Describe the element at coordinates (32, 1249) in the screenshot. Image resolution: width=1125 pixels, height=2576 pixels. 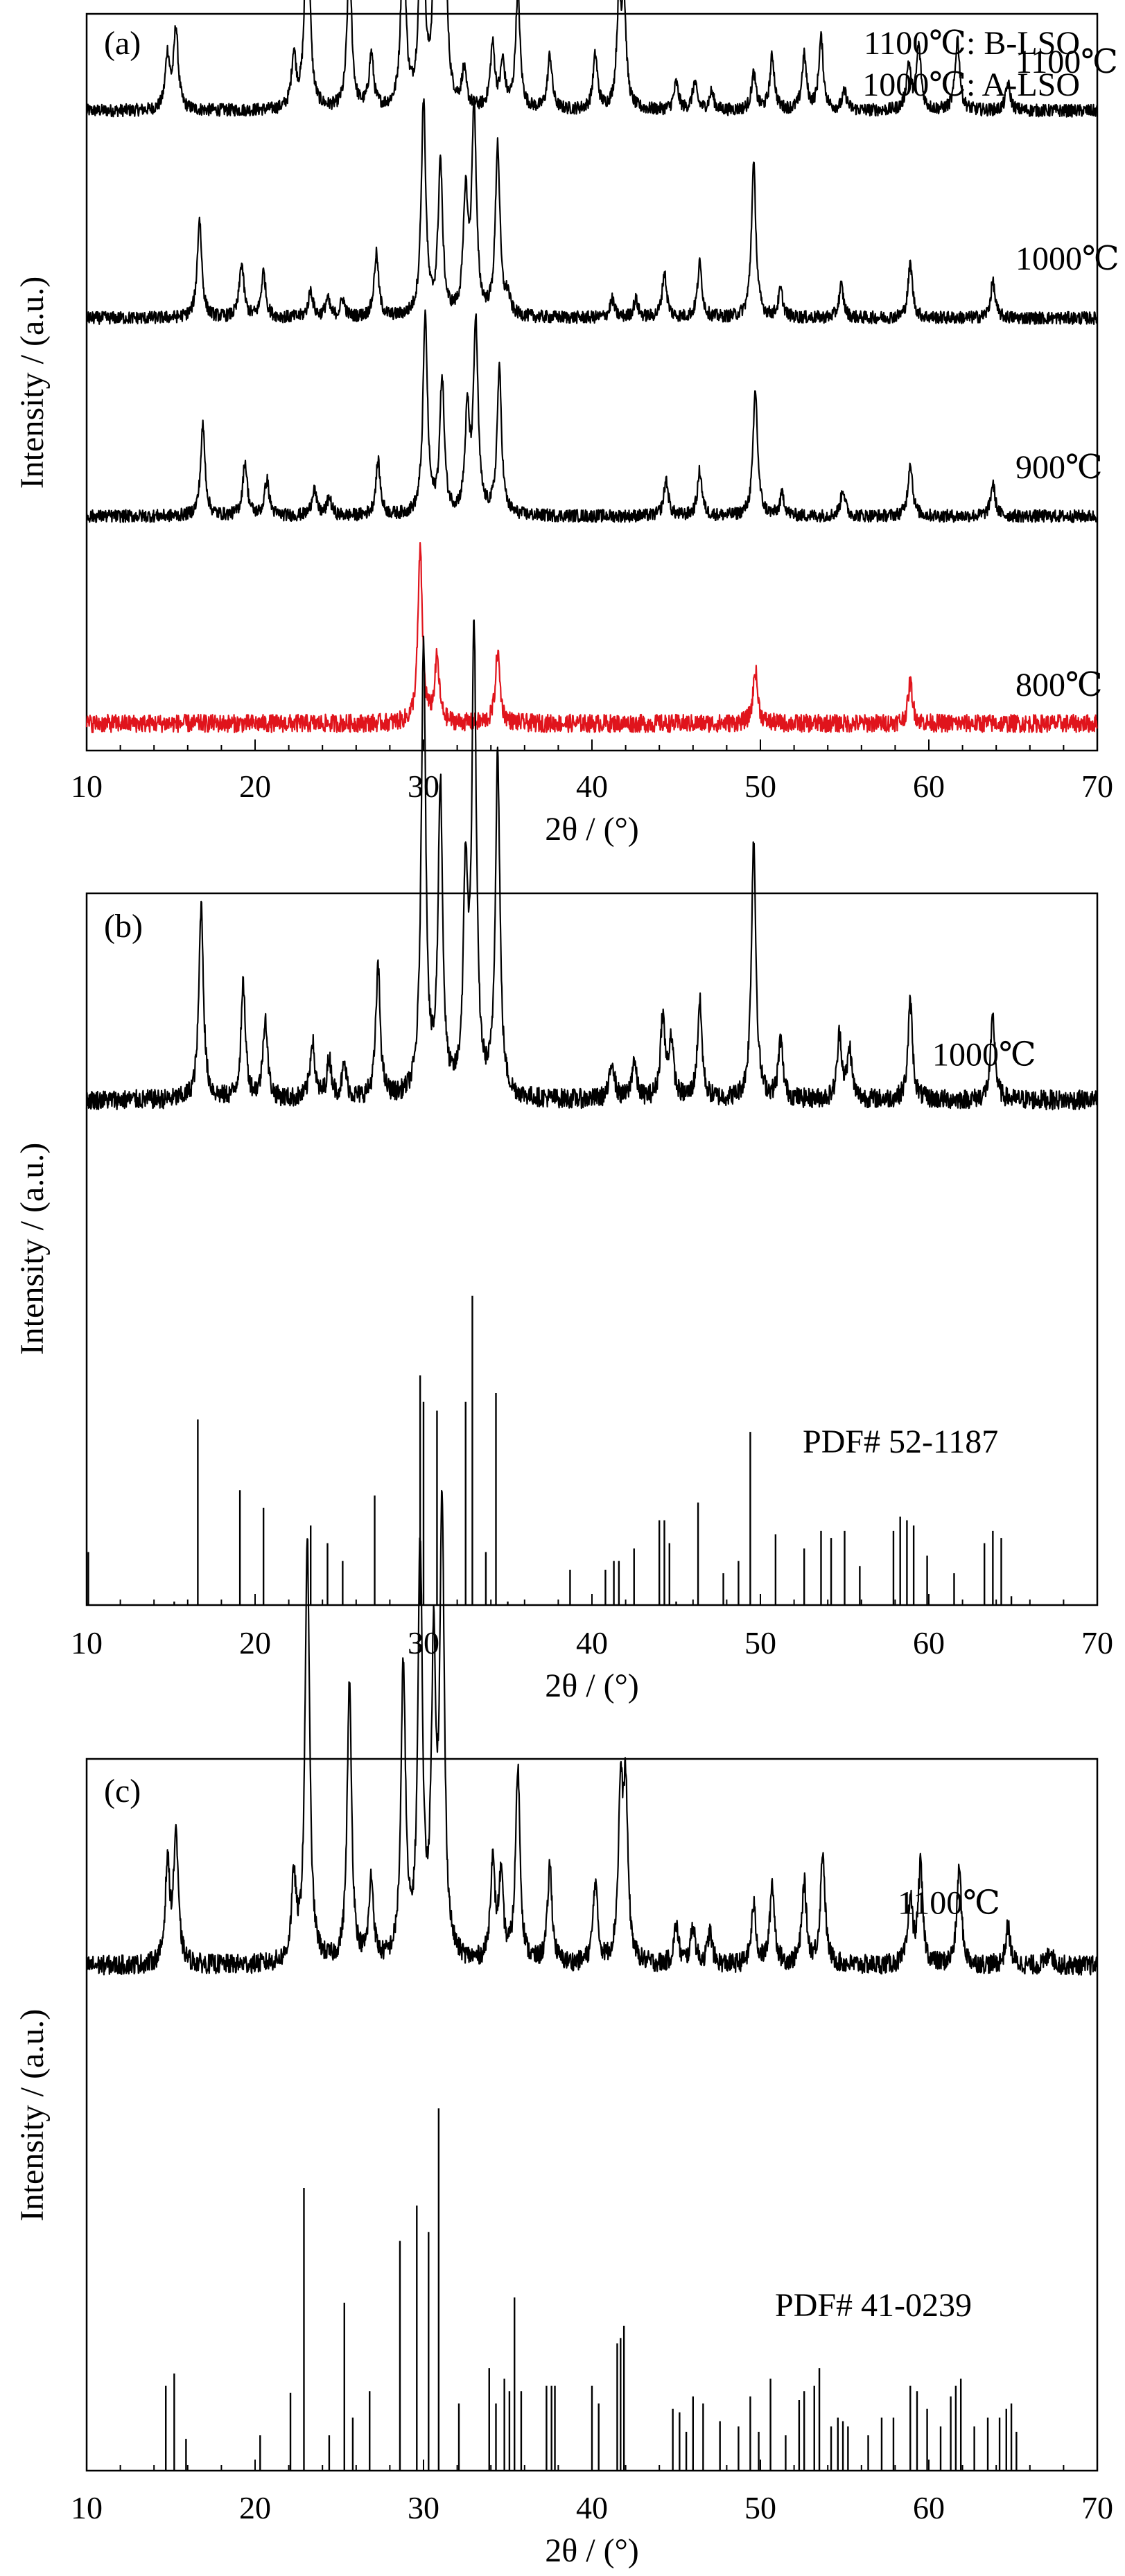
I see `panel-b-ylabel: Intensity / (a.u.)` at that location.